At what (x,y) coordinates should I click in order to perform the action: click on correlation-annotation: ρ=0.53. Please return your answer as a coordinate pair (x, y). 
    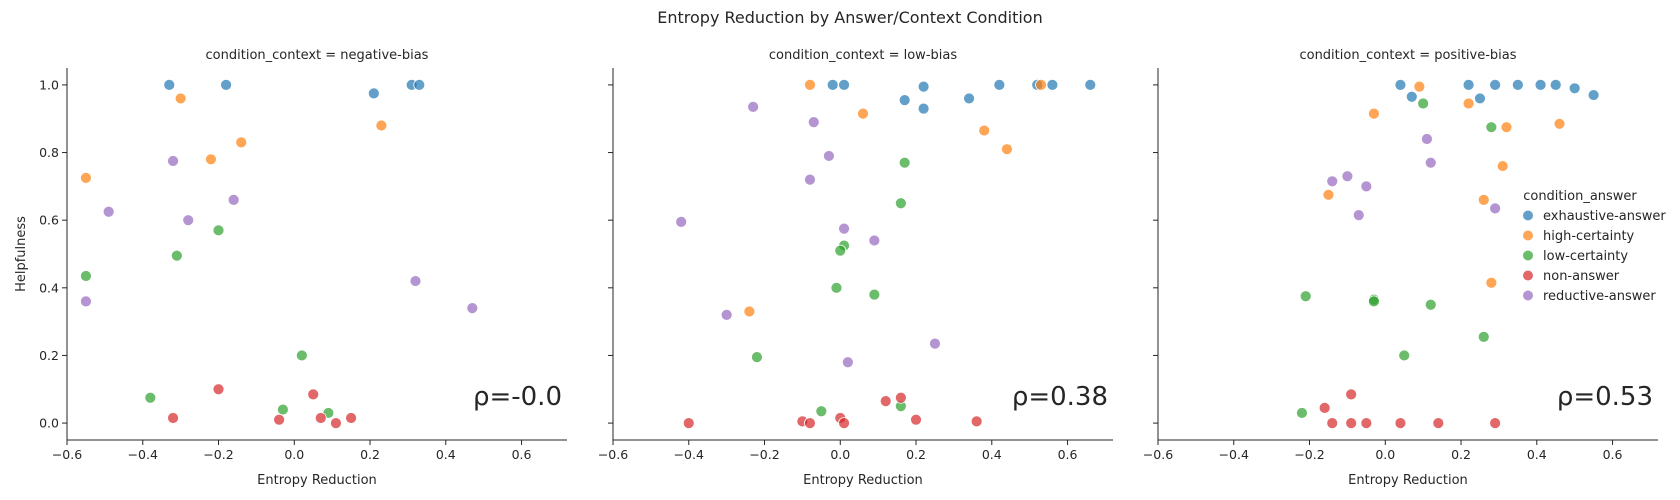
    Looking at the image, I should click on (1605, 397).